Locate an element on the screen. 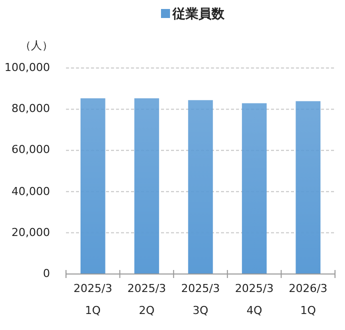 The image size is (345, 330). y-tick-label: 60,000 is located at coordinates (31, 149).